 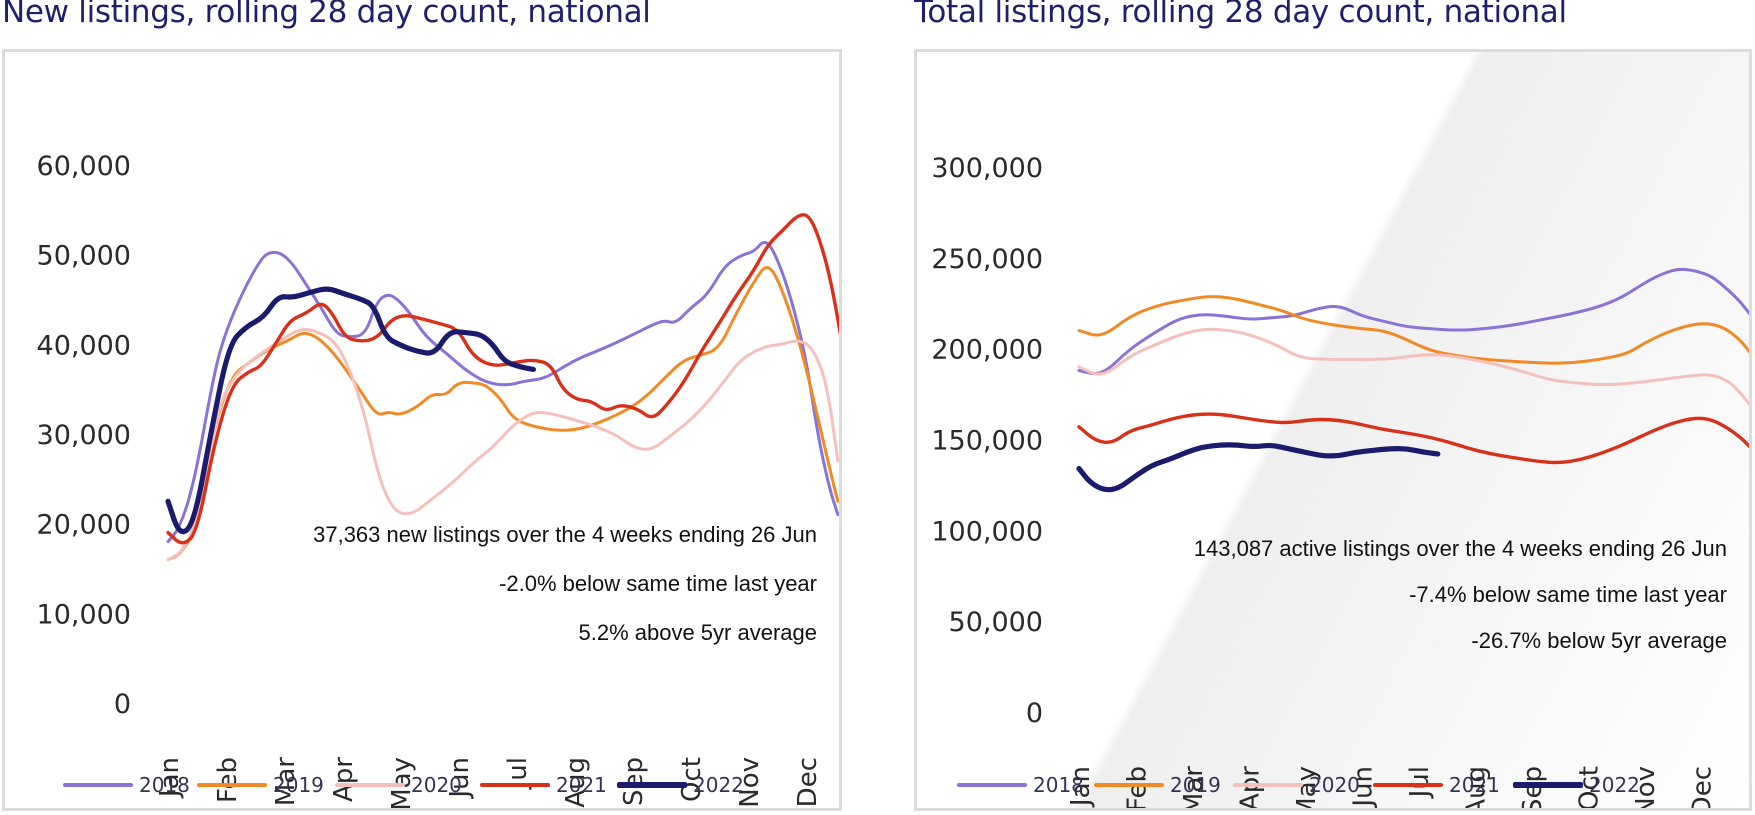 What do you see at coordinates (1413, 438) in the screenshot?
I see `series-line-2021` at bounding box center [1413, 438].